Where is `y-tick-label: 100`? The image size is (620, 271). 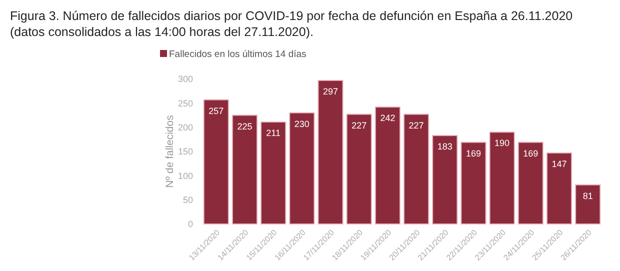
y-tick-label: 100 is located at coordinates (185, 175).